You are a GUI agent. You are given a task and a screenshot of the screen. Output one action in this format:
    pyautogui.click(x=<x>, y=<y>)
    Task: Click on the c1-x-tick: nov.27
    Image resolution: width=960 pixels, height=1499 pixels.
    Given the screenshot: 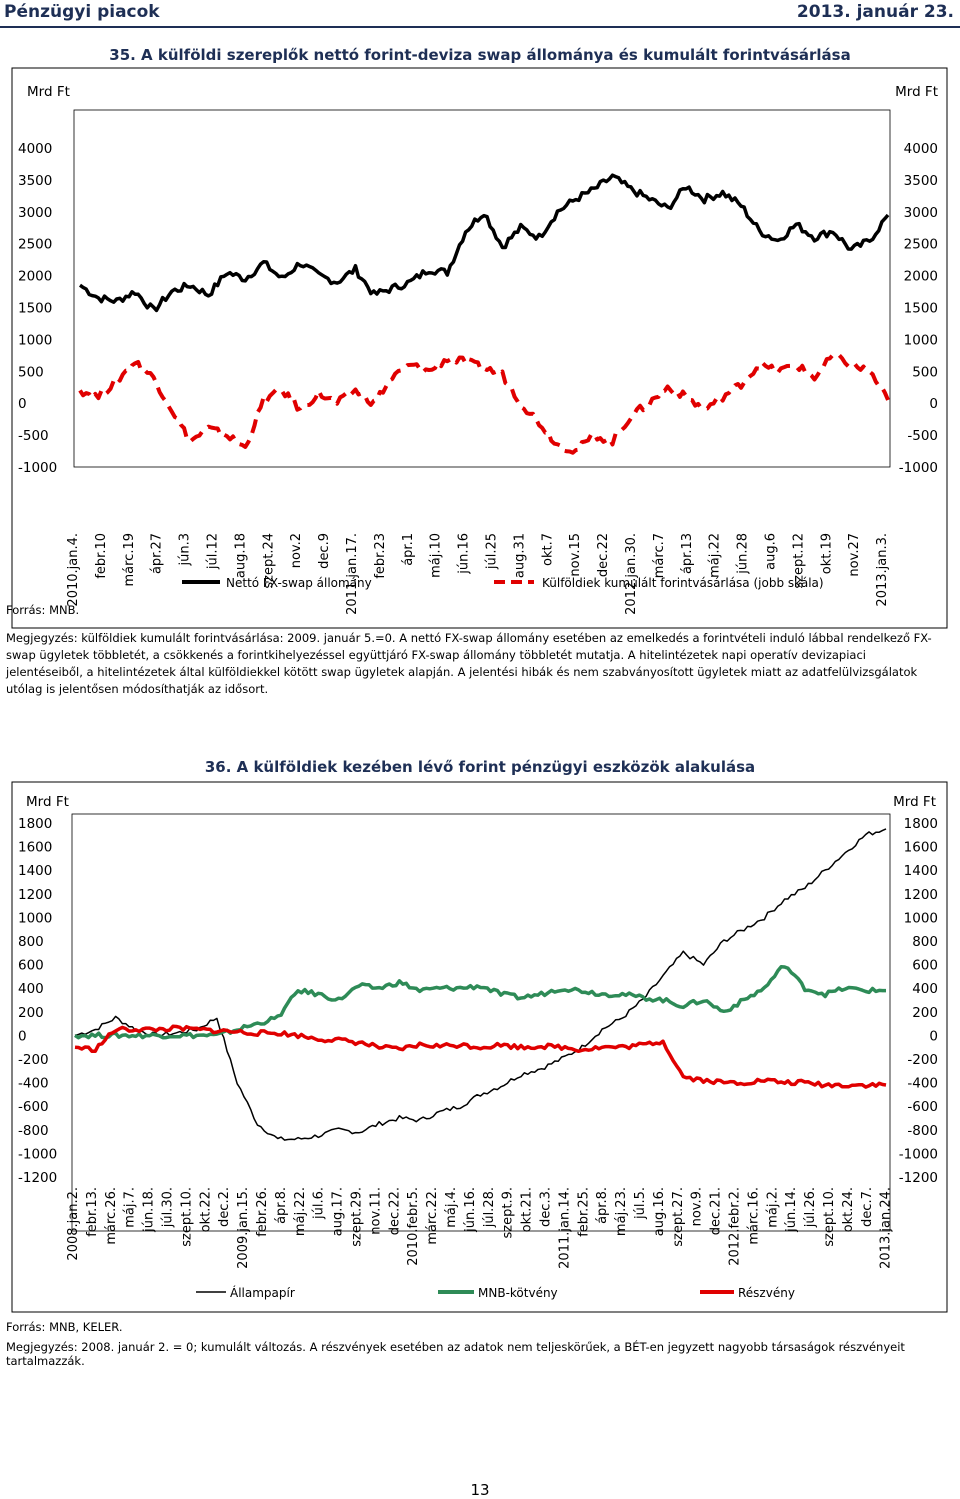 What is the action you would take?
    pyautogui.click(x=854, y=555)
    